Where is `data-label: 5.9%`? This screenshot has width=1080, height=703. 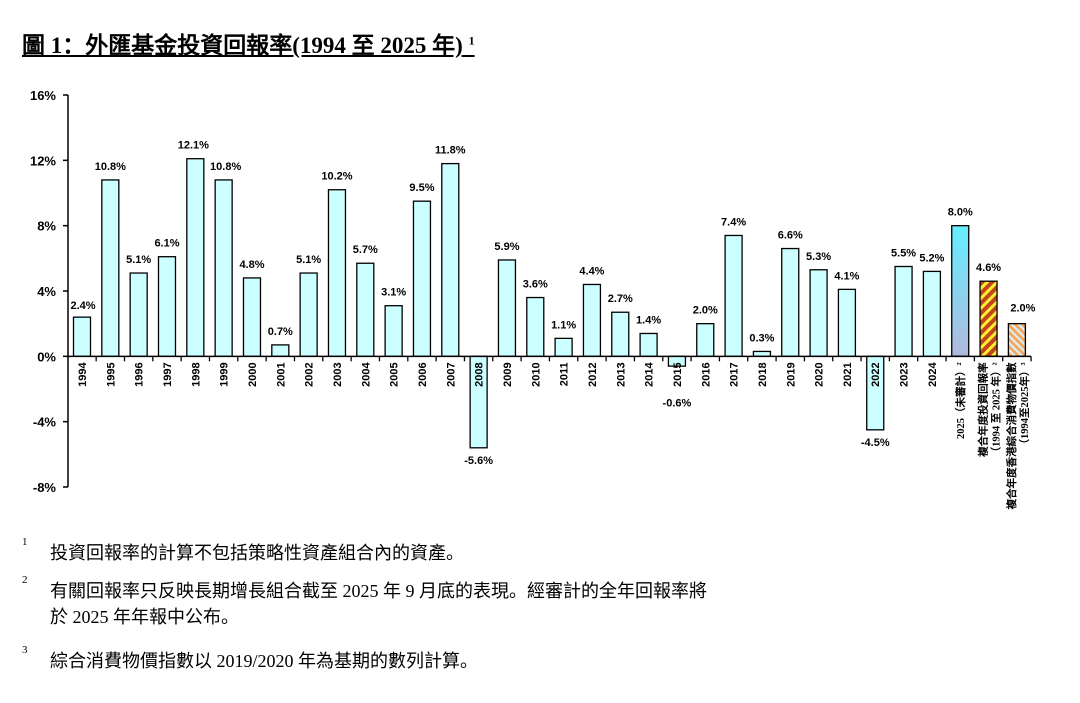 data-label: 5.9% is located at coordinates (506, 247).